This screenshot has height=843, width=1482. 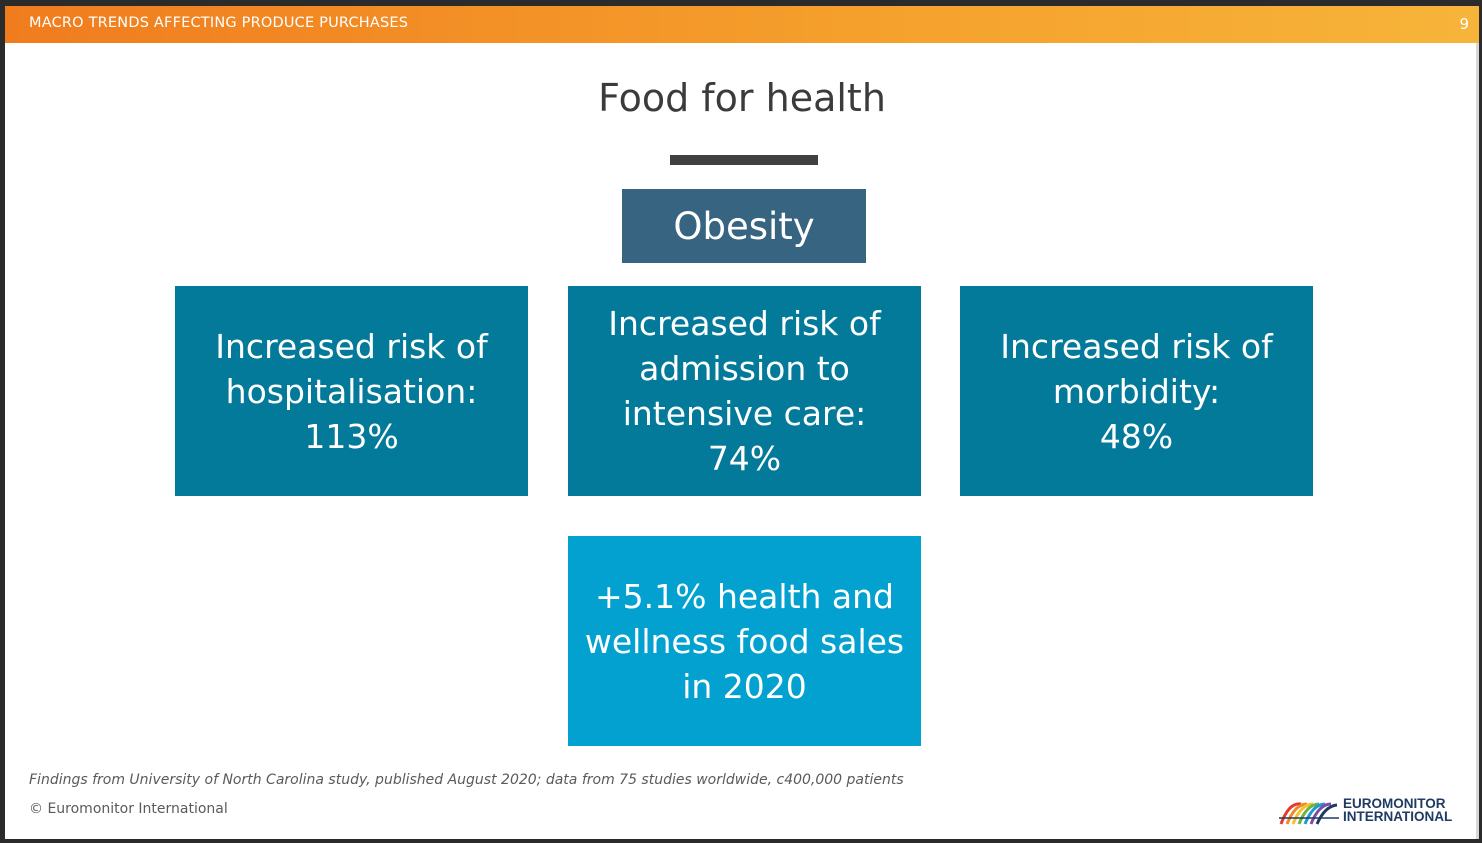 I want to click on obesity-box: Obesity, so click(x=744, y=226).